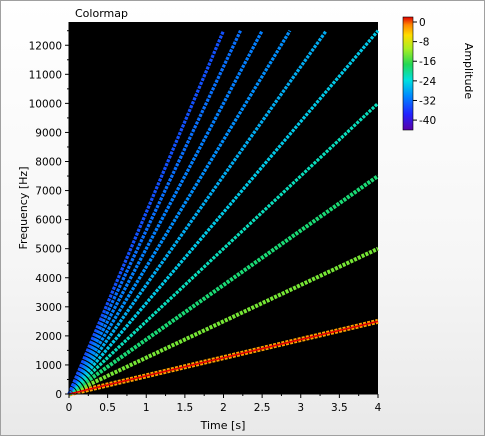 This screenshot has width=485, height=437. I want to click on y-tick-label: 10000, so click(45, 104).